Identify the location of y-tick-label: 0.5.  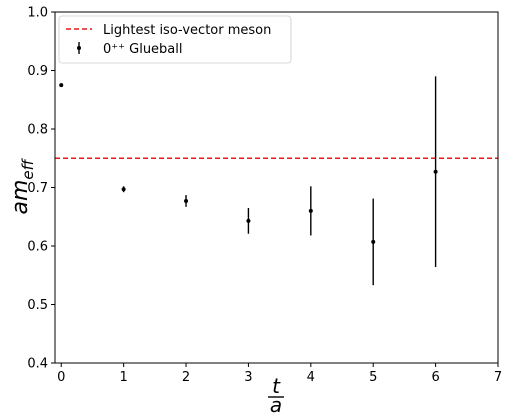
(37, 305).